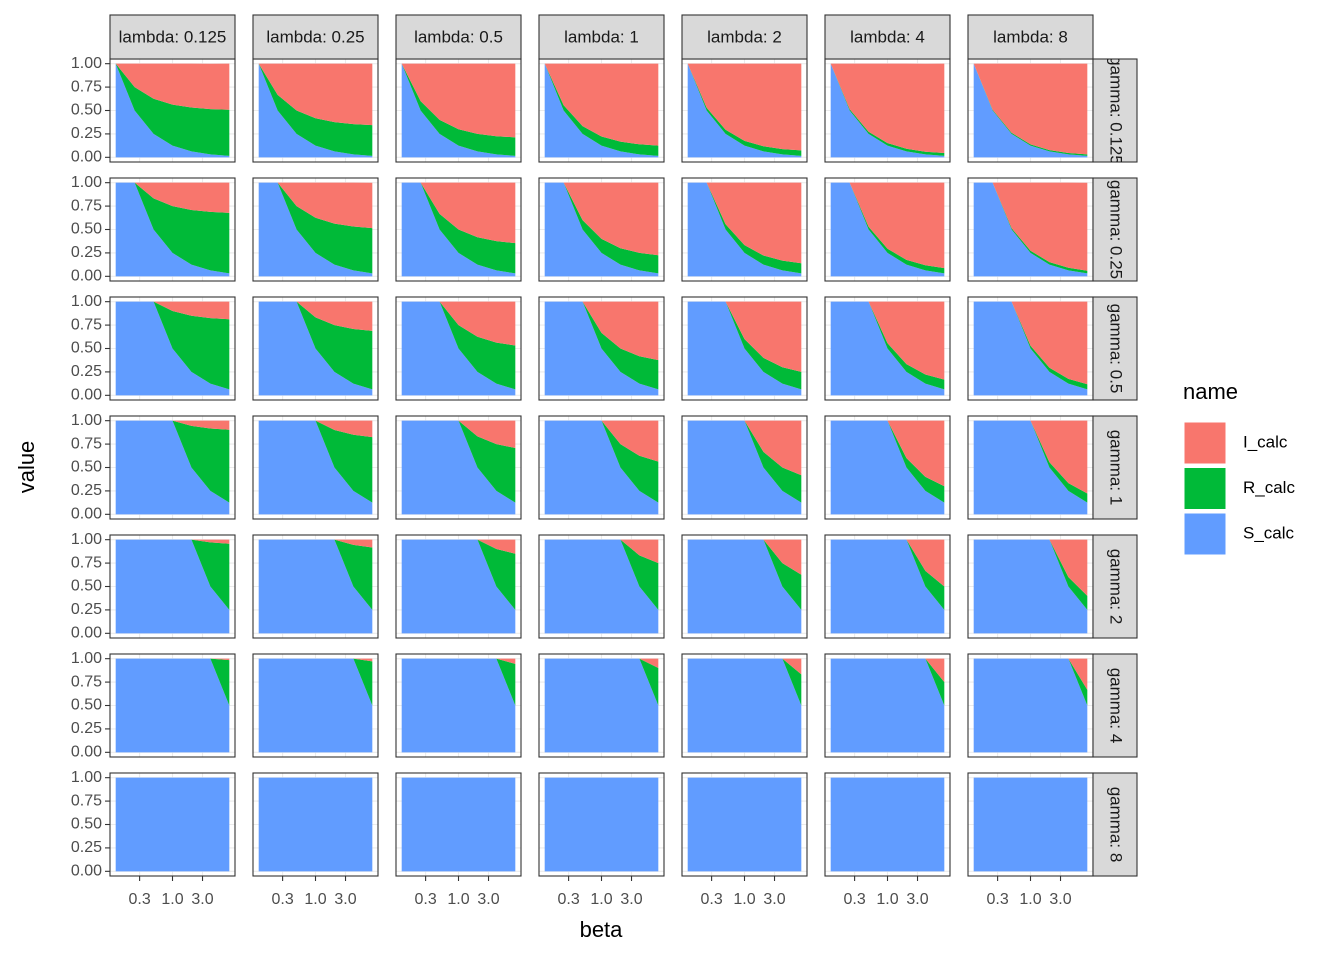 The image size is (1344, 960). I want to click on row-strip-clip: gamma: 0.125, so click(1116, 110).